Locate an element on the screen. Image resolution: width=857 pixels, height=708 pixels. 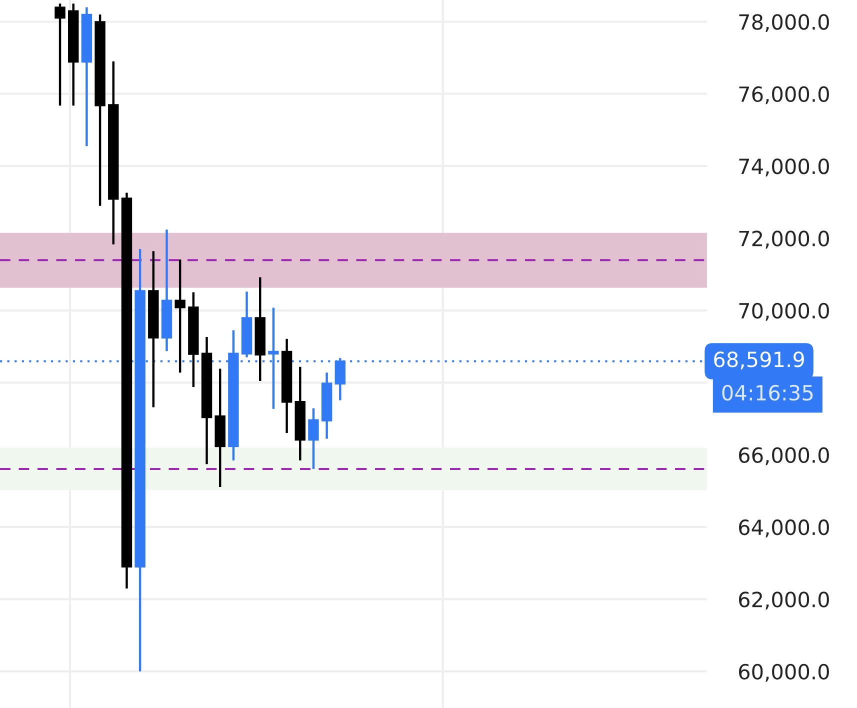
y-tick-label: 76,000.0 is located at coordinates (784, 95).